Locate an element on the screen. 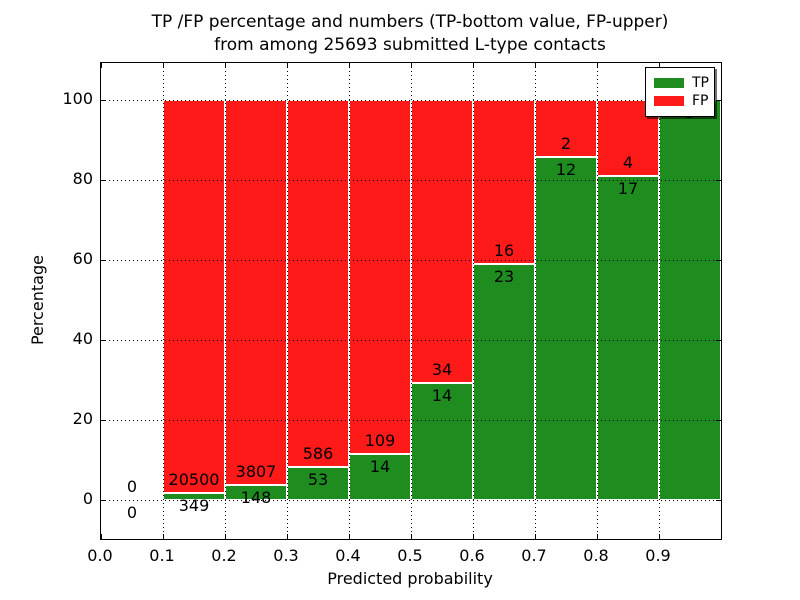  tp-count-label: 0 is located at coordinates (132, 512).